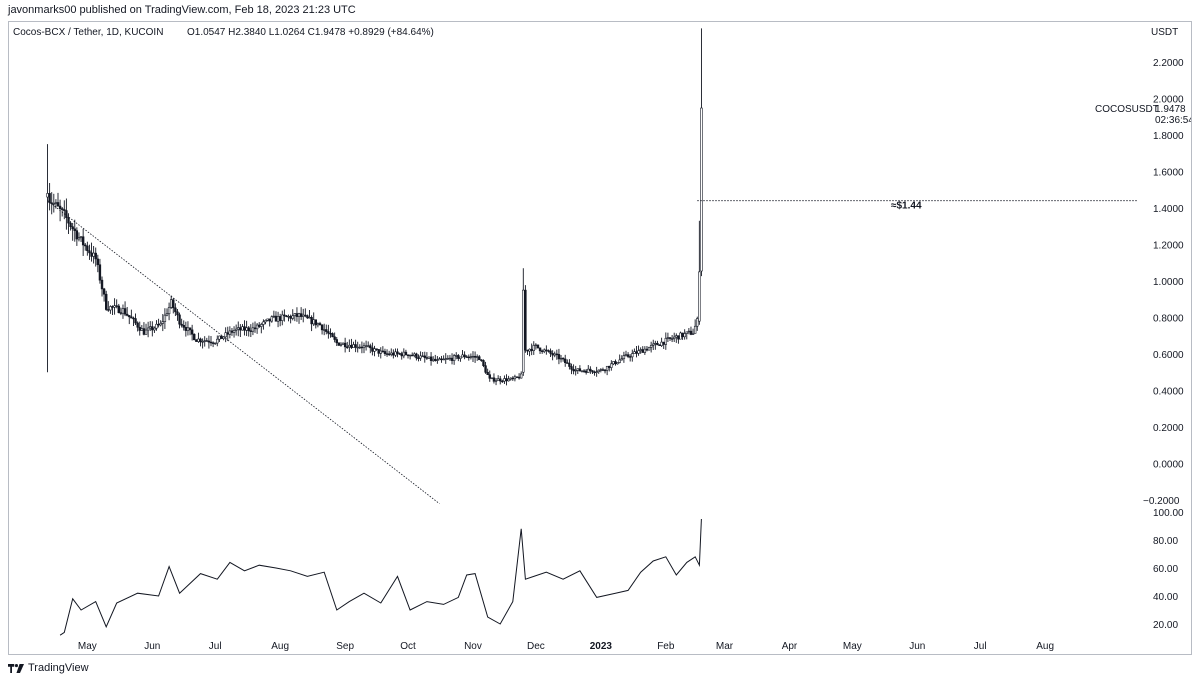 This screenshot has height=680, width=1200. What do you see at coordinates (1168, 319) in the screenshot?
I see `price-tick-label: 0.8000` at bounding box center [1168, 319].